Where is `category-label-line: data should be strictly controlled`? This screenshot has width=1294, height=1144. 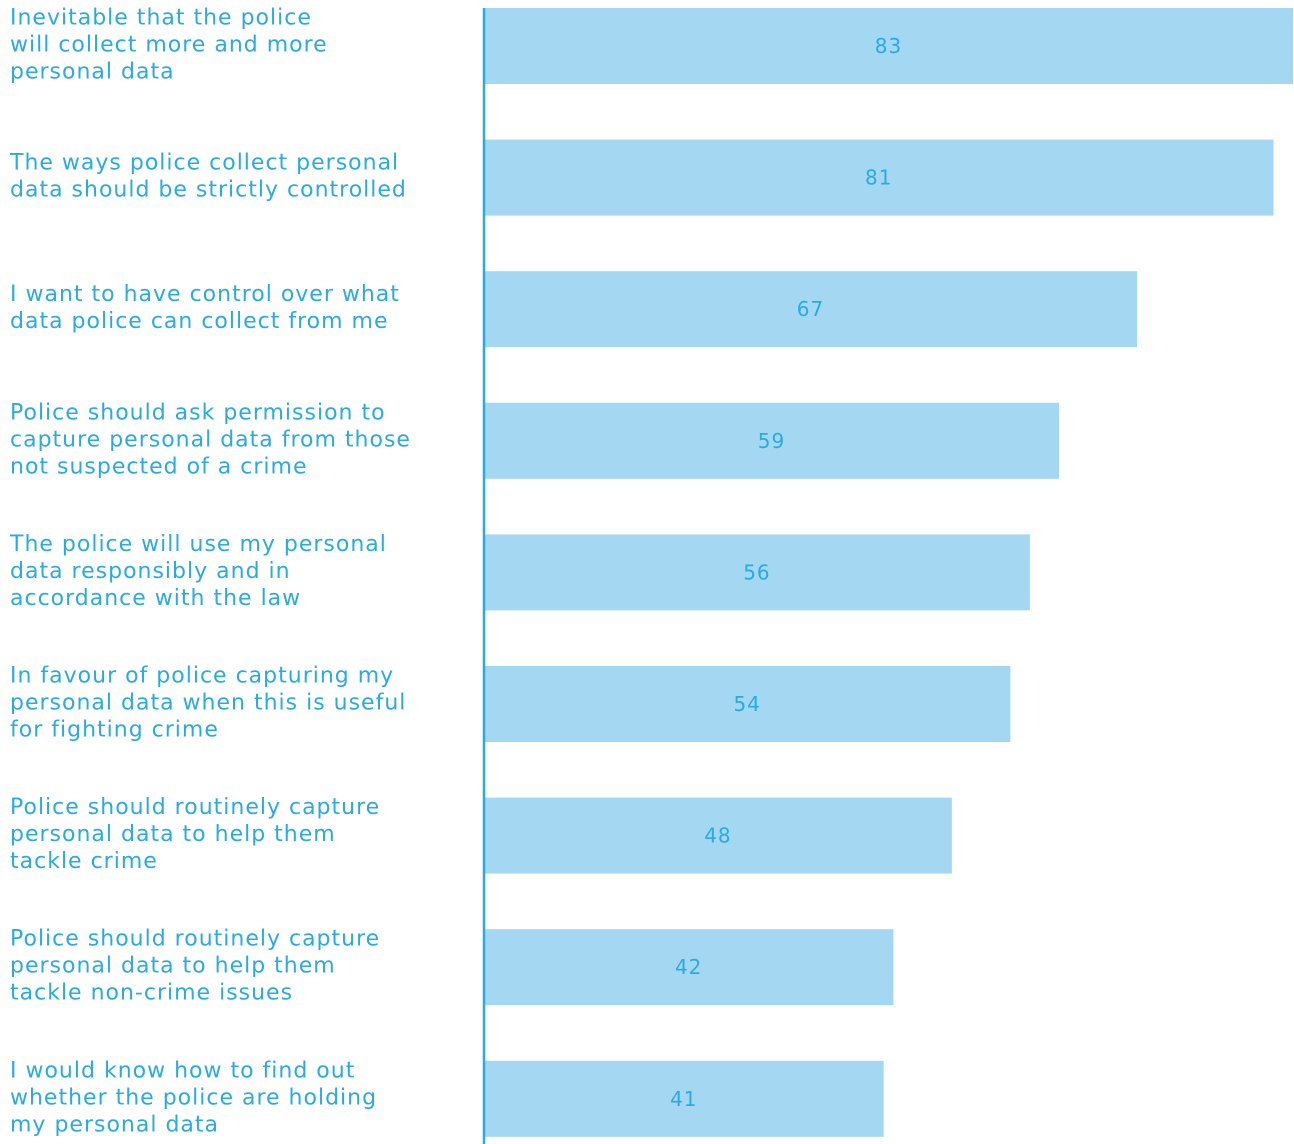 category-label-line: data should be strictly controlled is located at coordinates (208, 190).